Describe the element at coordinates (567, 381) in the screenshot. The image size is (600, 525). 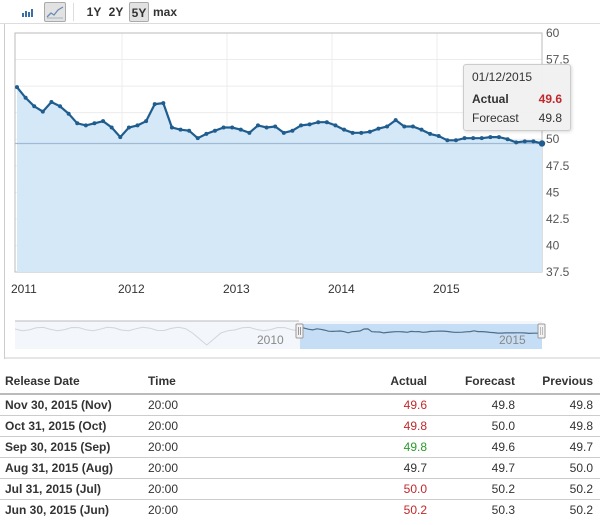
I see `header-previous: Previous` at that location.